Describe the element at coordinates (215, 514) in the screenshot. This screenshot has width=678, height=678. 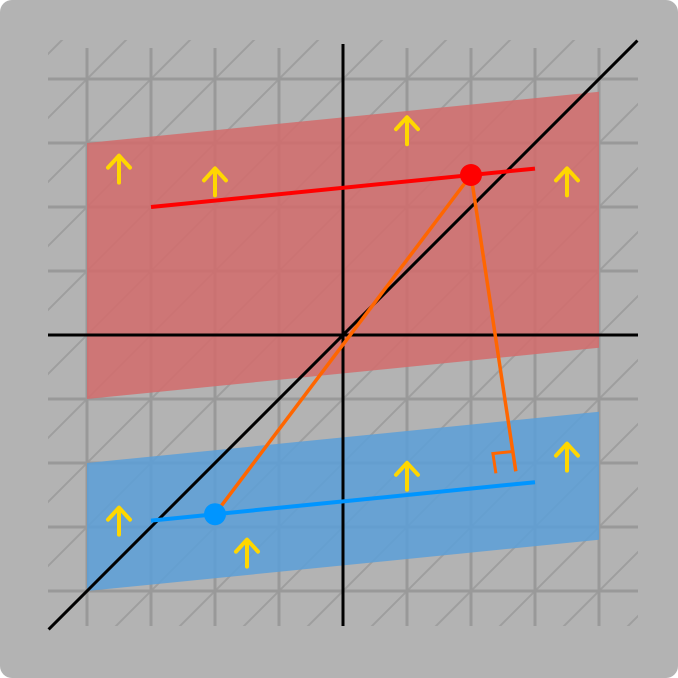
I see `blue-point` at that location.